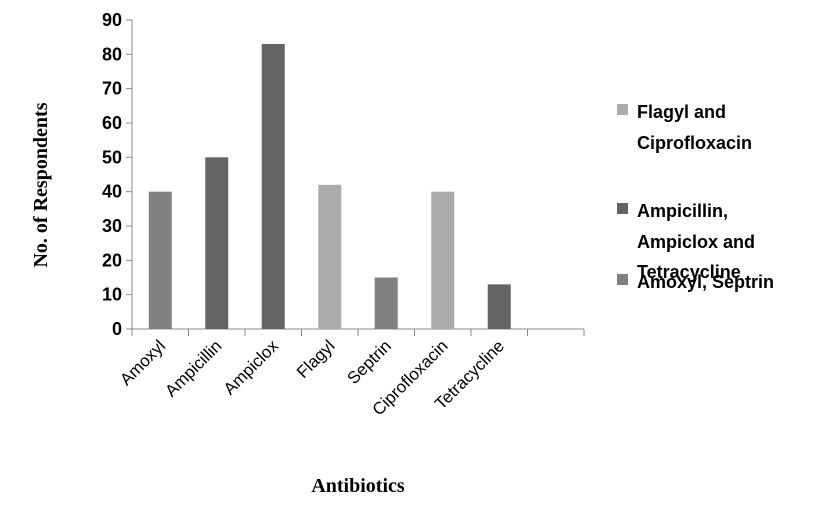 This screenshot has height=506, width=829. Describe the element at coordinates (112, 20) in the screenshot. I see `y-tick-label: 90` at that location.